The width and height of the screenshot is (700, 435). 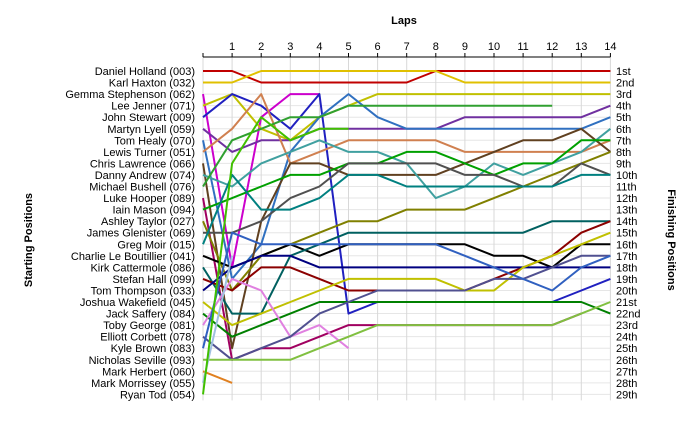 What do you see at coordinates (141, 234) in the screenshot?
I see `starting-position-label: James Glenister (069)` at bounding box center [141, 234].